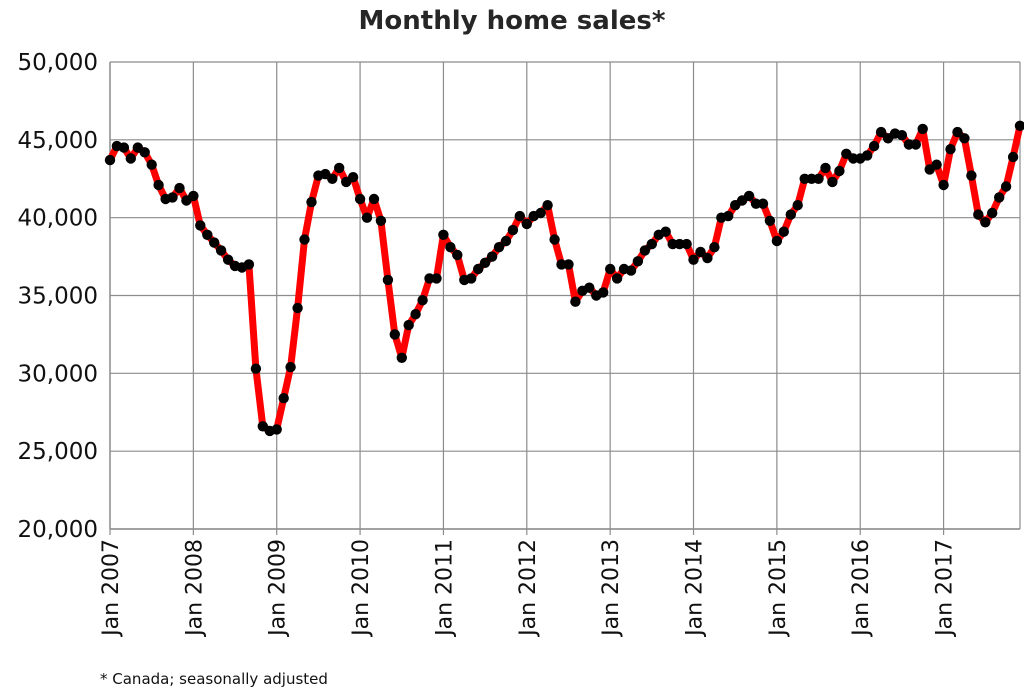  I want to click on y-tick-label: 35,000, so click(58, 297).